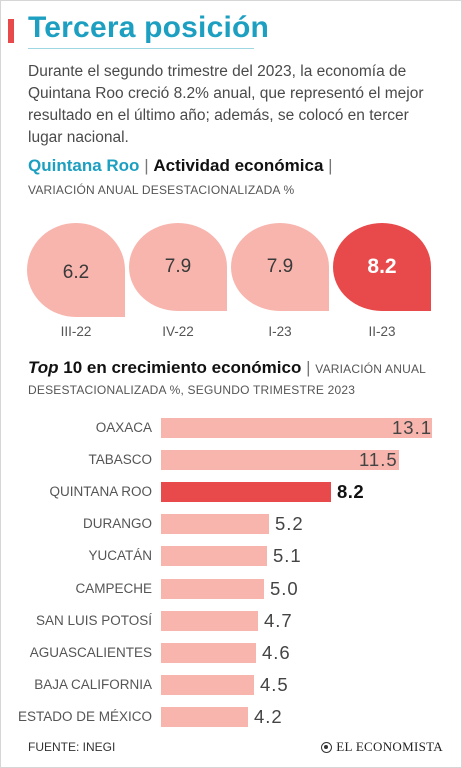 The height and width of the screenshot is (768, 462). I want to click on quarter-value-iii-22: 6.2, so click(76, 270).